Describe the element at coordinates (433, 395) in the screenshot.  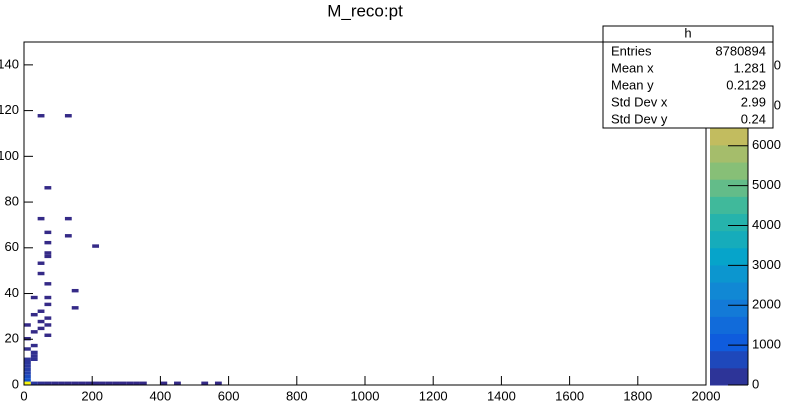
I see `x-tick-label: 1200` at that location.